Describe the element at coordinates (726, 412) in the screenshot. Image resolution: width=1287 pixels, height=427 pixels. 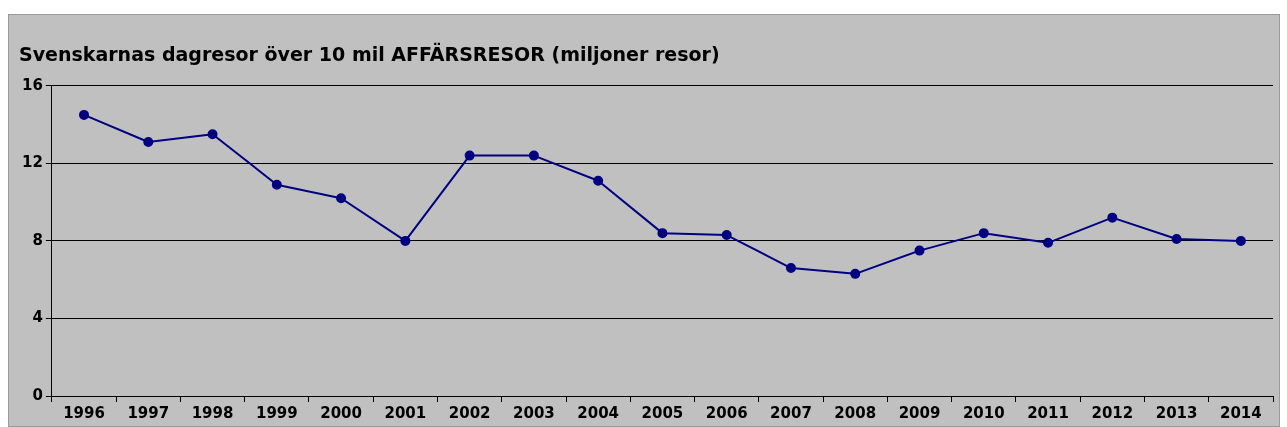
I see `x-tick-label: 2006` at that location.